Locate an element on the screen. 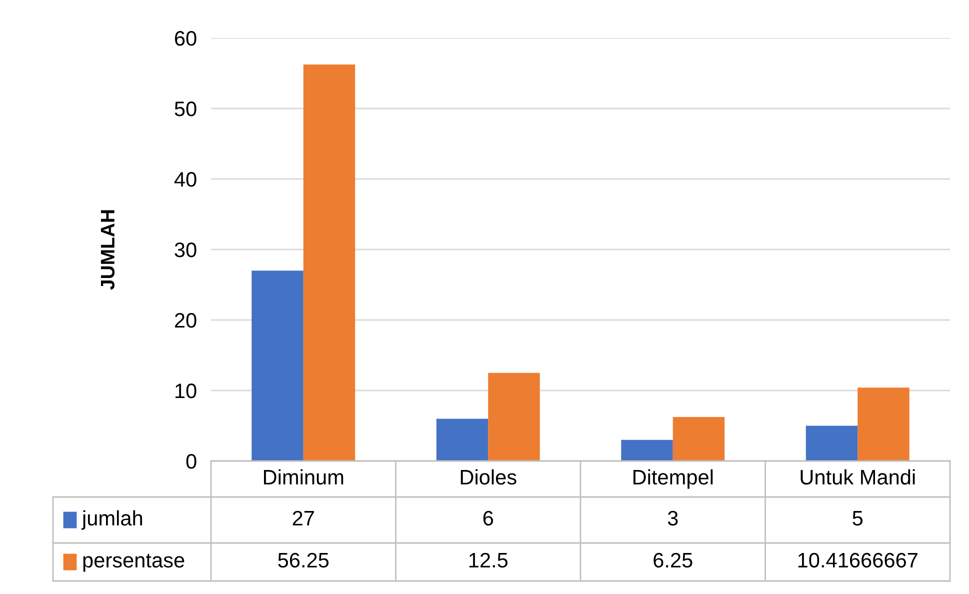  y-tick-label: 60 is located at coordinates (185, 38).